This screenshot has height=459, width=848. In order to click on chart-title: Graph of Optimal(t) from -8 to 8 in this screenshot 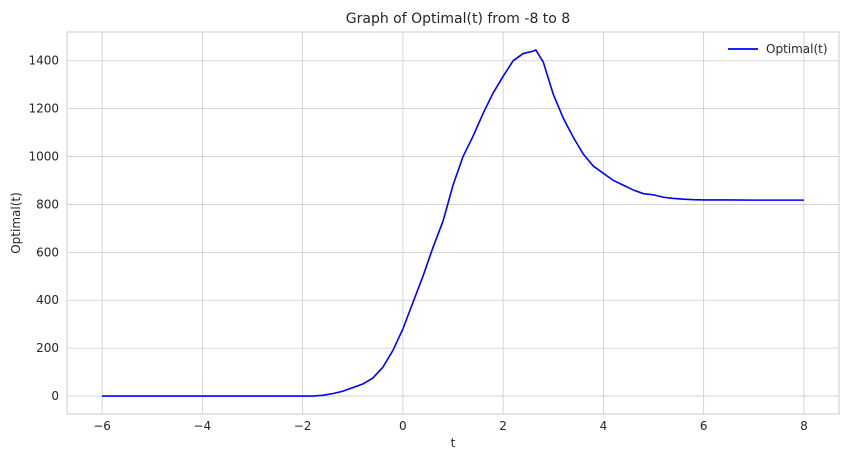, I will do `click(458, 19)`.